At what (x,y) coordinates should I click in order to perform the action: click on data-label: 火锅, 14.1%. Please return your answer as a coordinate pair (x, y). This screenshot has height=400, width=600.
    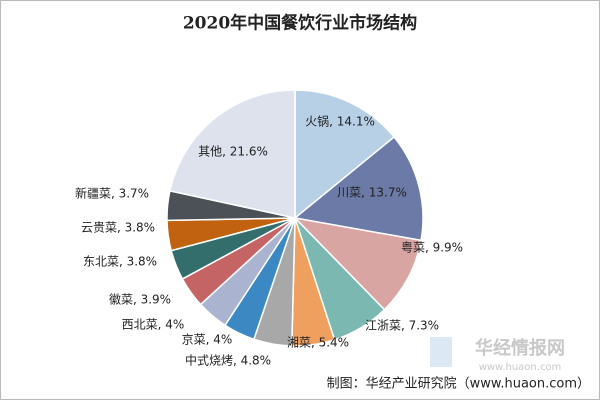
    Looking at the image, I should click on (340, 121).